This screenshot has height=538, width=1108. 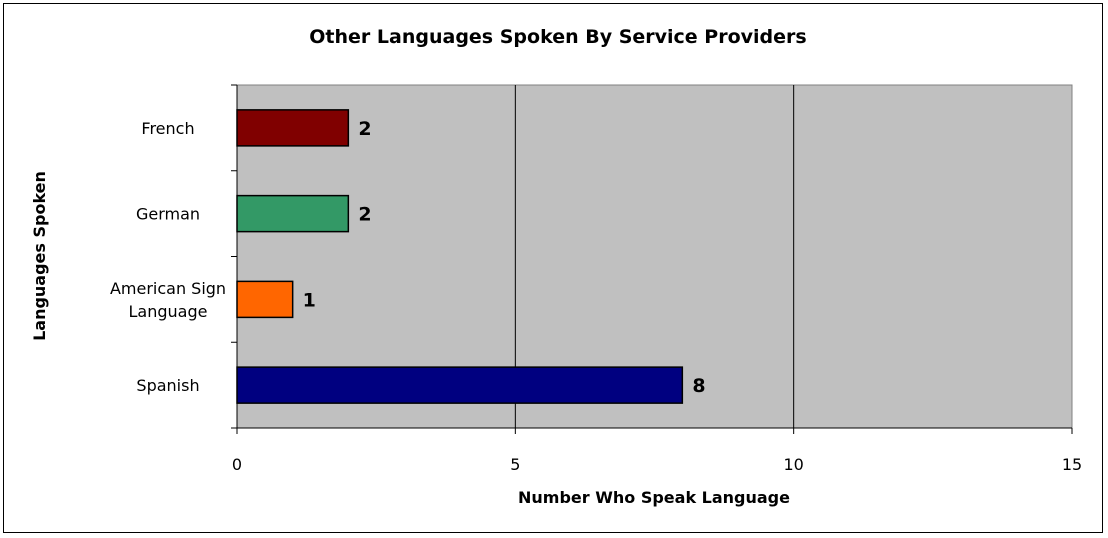 What do you see at coordinates (698, 386) in the screenshot?
I see `data-label: 8` at bounding box center [698, 386].